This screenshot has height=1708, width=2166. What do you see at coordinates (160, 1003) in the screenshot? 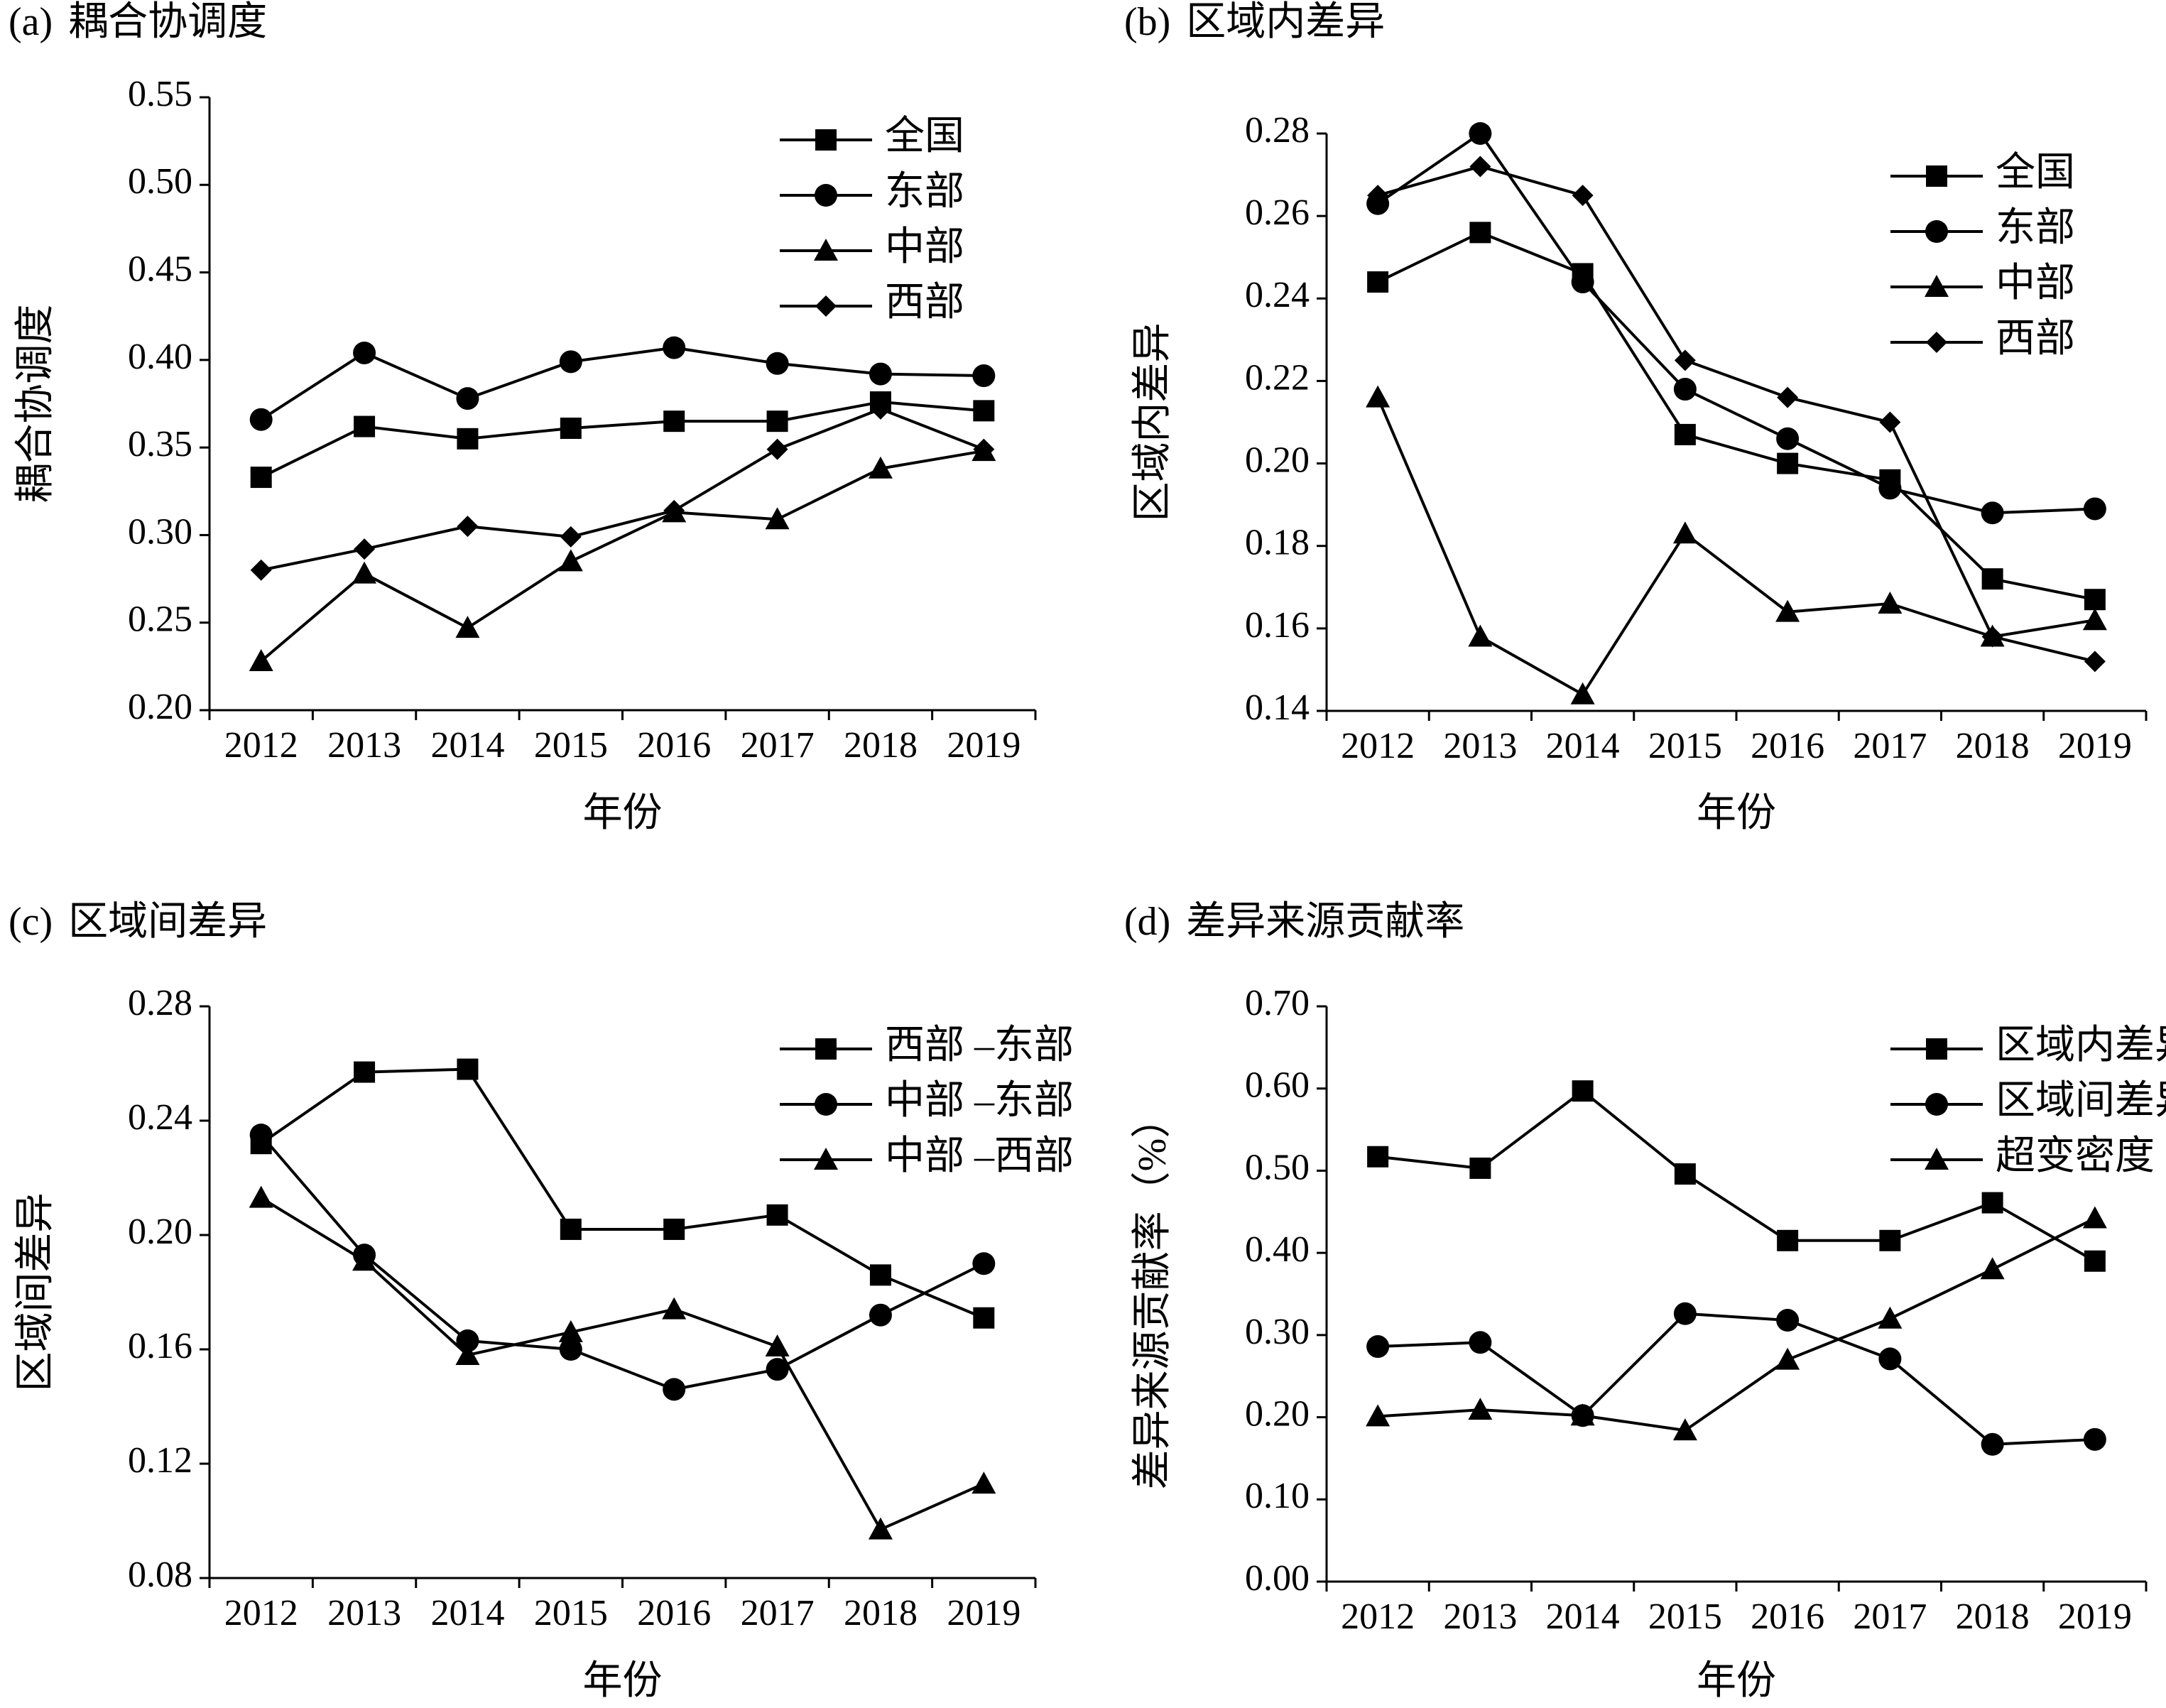
I see `y-tick-label: 0.28` at bounding box center [160, 1003].